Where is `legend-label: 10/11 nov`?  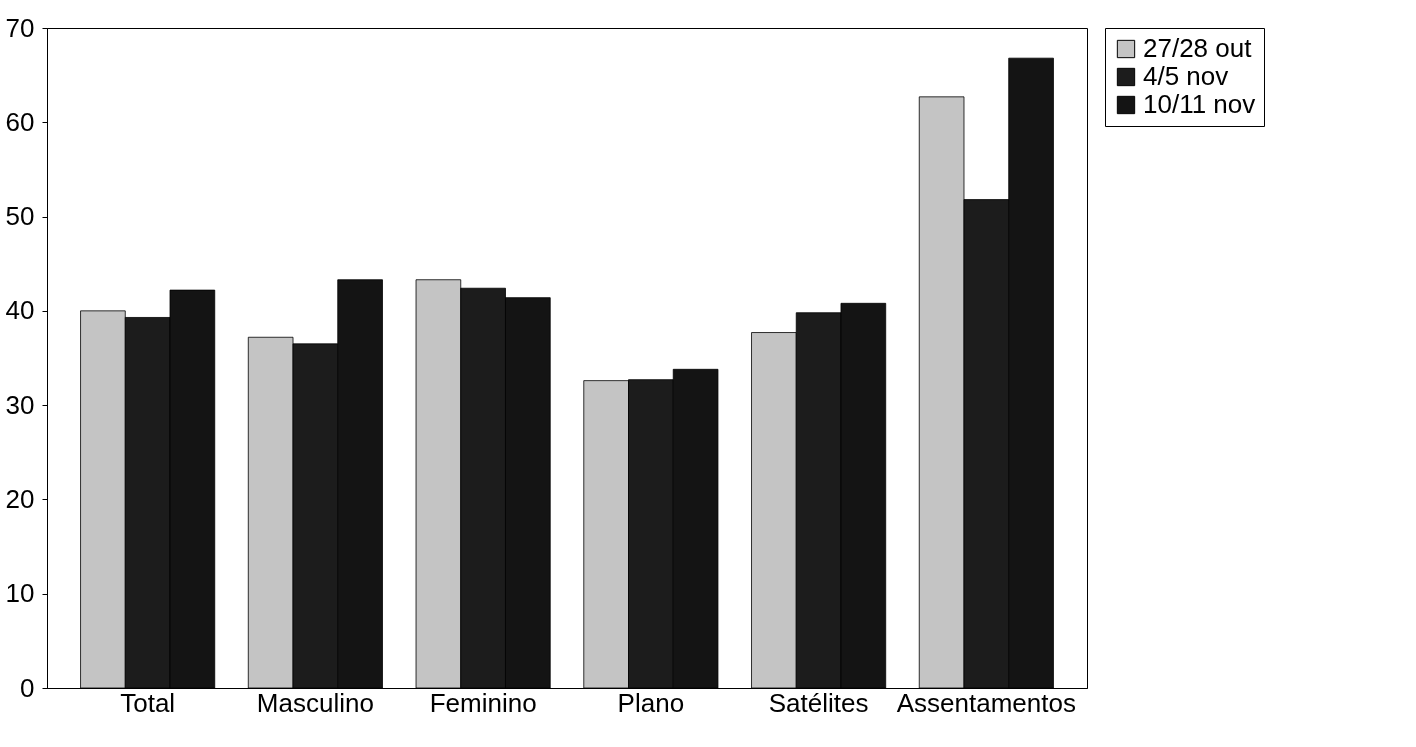
legend-label: 10/11 nov is located at coordinates (1199, 104).